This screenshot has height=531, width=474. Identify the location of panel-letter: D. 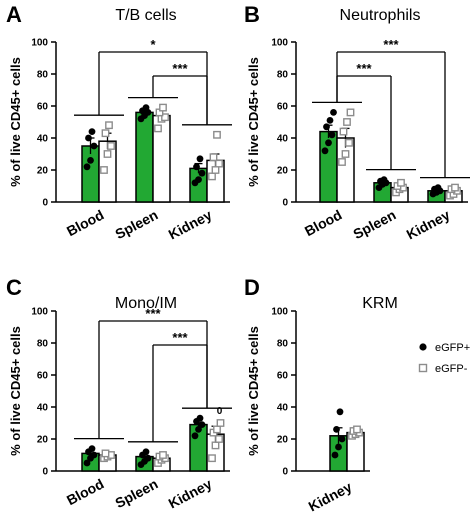
(252, 287).